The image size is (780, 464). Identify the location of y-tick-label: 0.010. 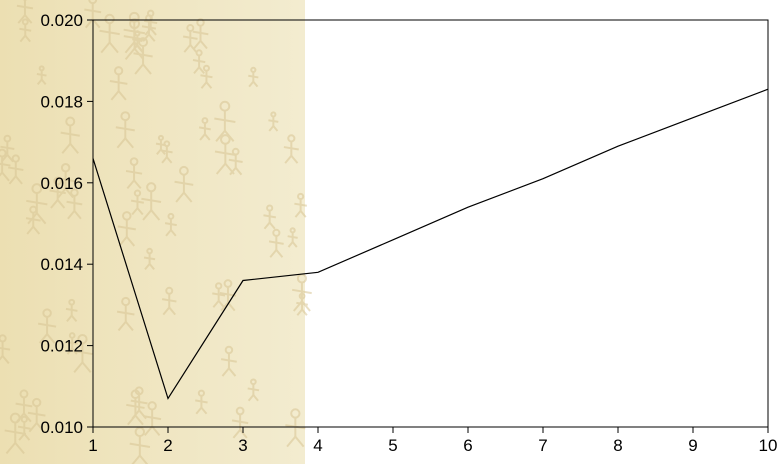
(61, 427).